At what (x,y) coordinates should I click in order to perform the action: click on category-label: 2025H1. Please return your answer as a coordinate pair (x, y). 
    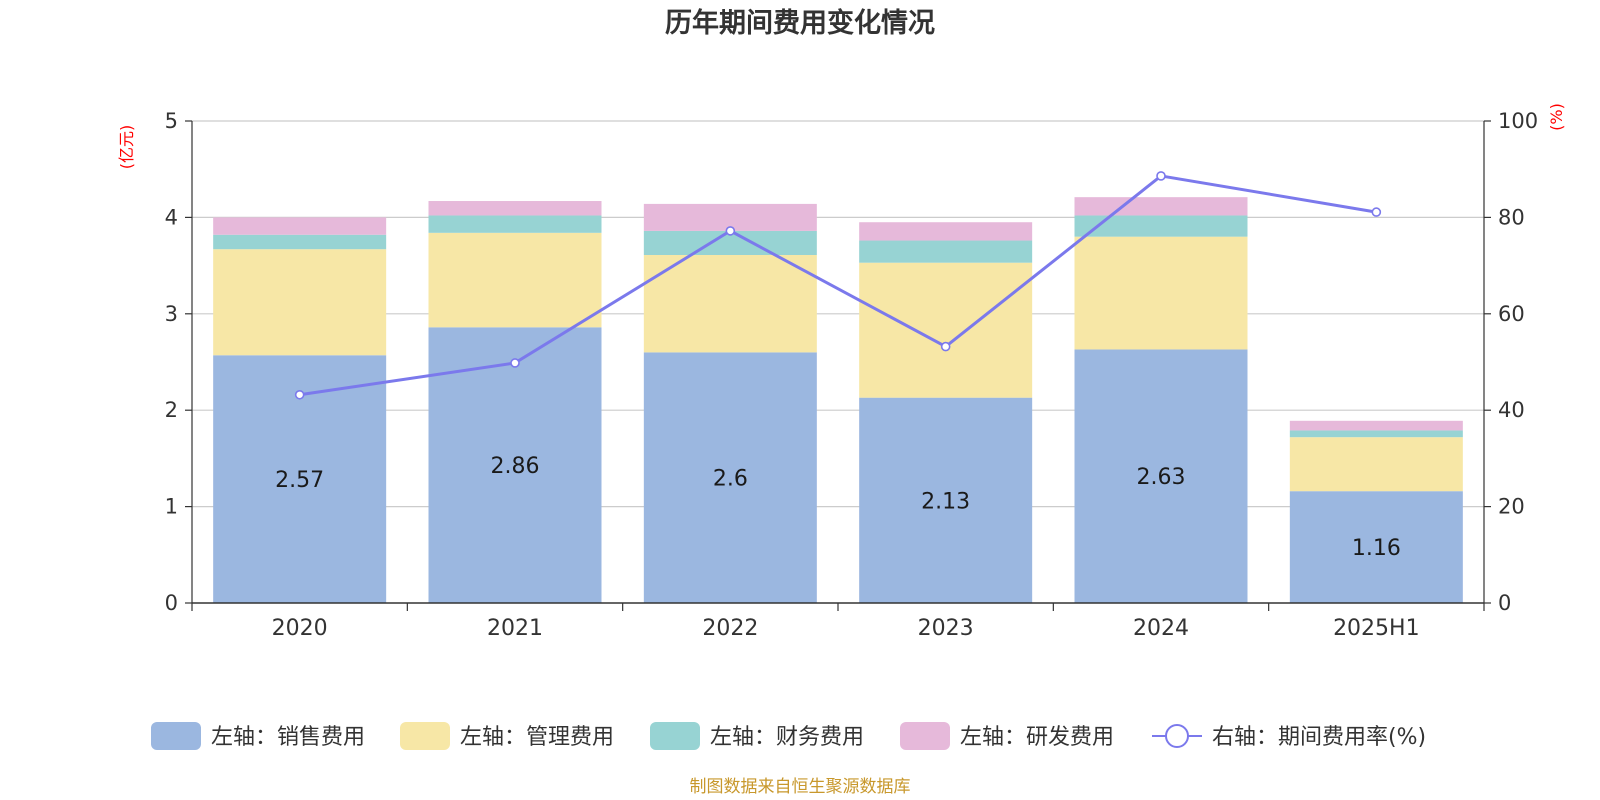
    Looking at the image, I should click on (1376, 628).